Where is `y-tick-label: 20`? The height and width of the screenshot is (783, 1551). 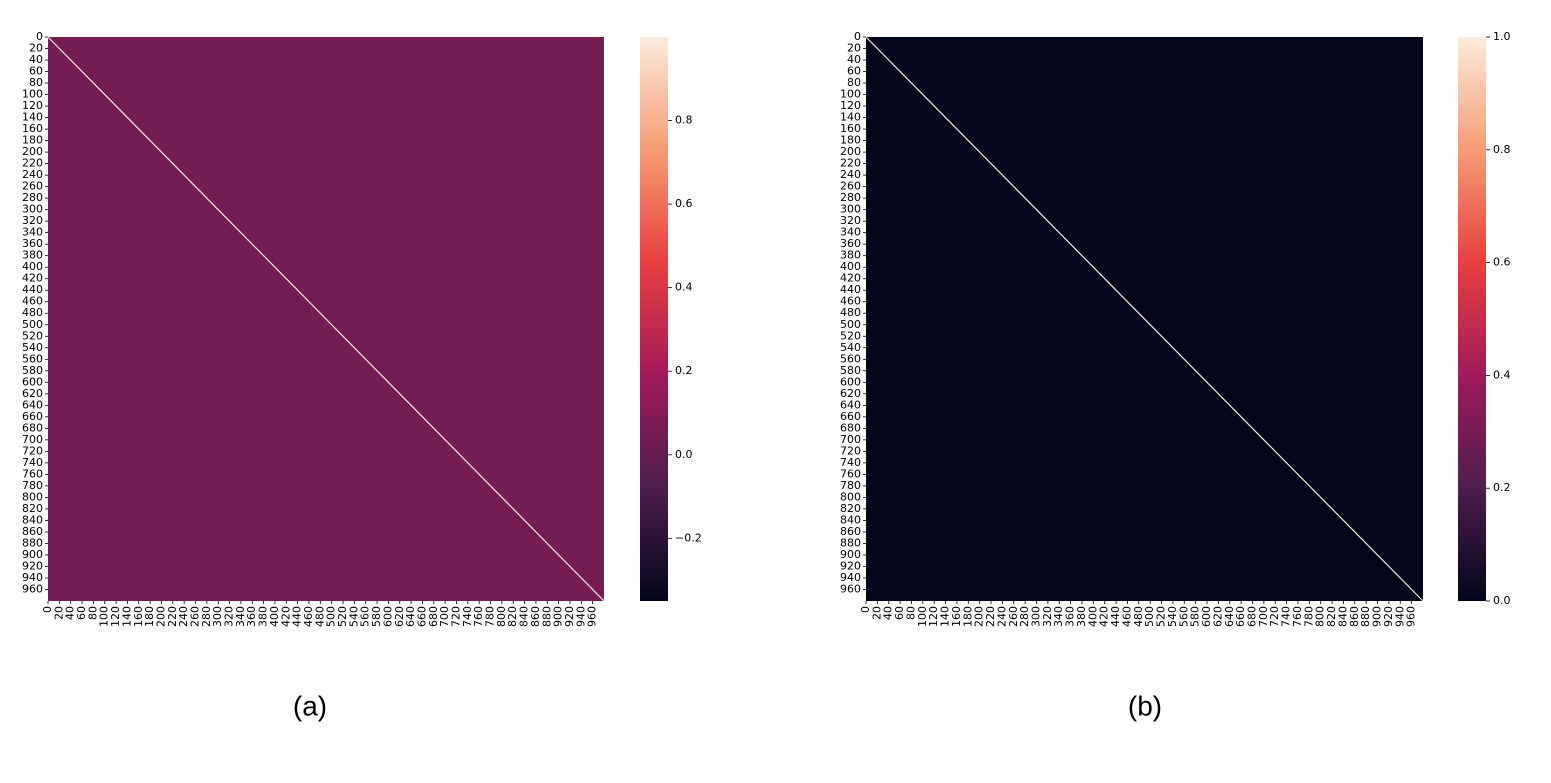
y-tick-label: 20 is located at coordinates (854, 48).